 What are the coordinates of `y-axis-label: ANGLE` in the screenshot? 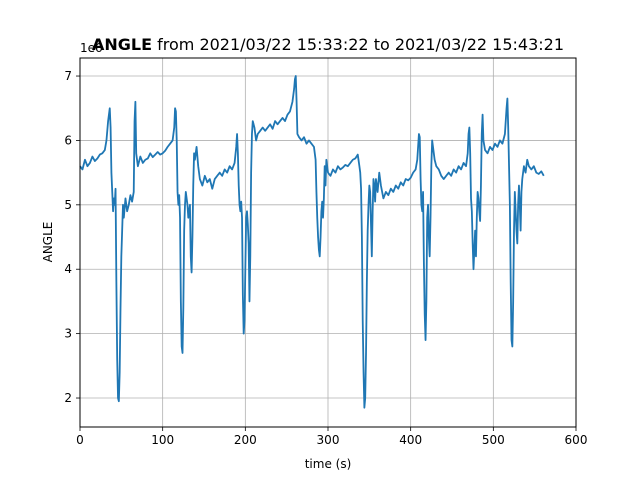 It's located at (48, 242).